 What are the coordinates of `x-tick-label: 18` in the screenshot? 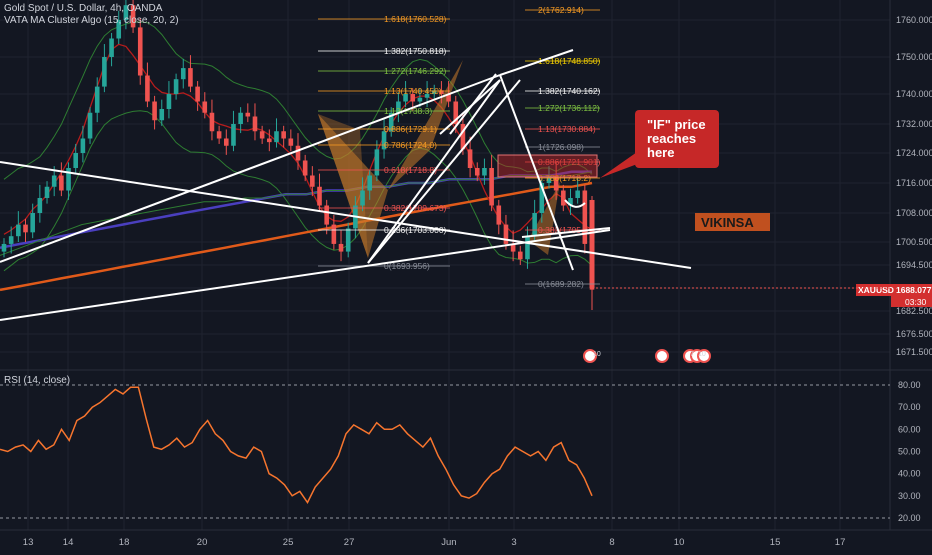 It's located at (124, 542).